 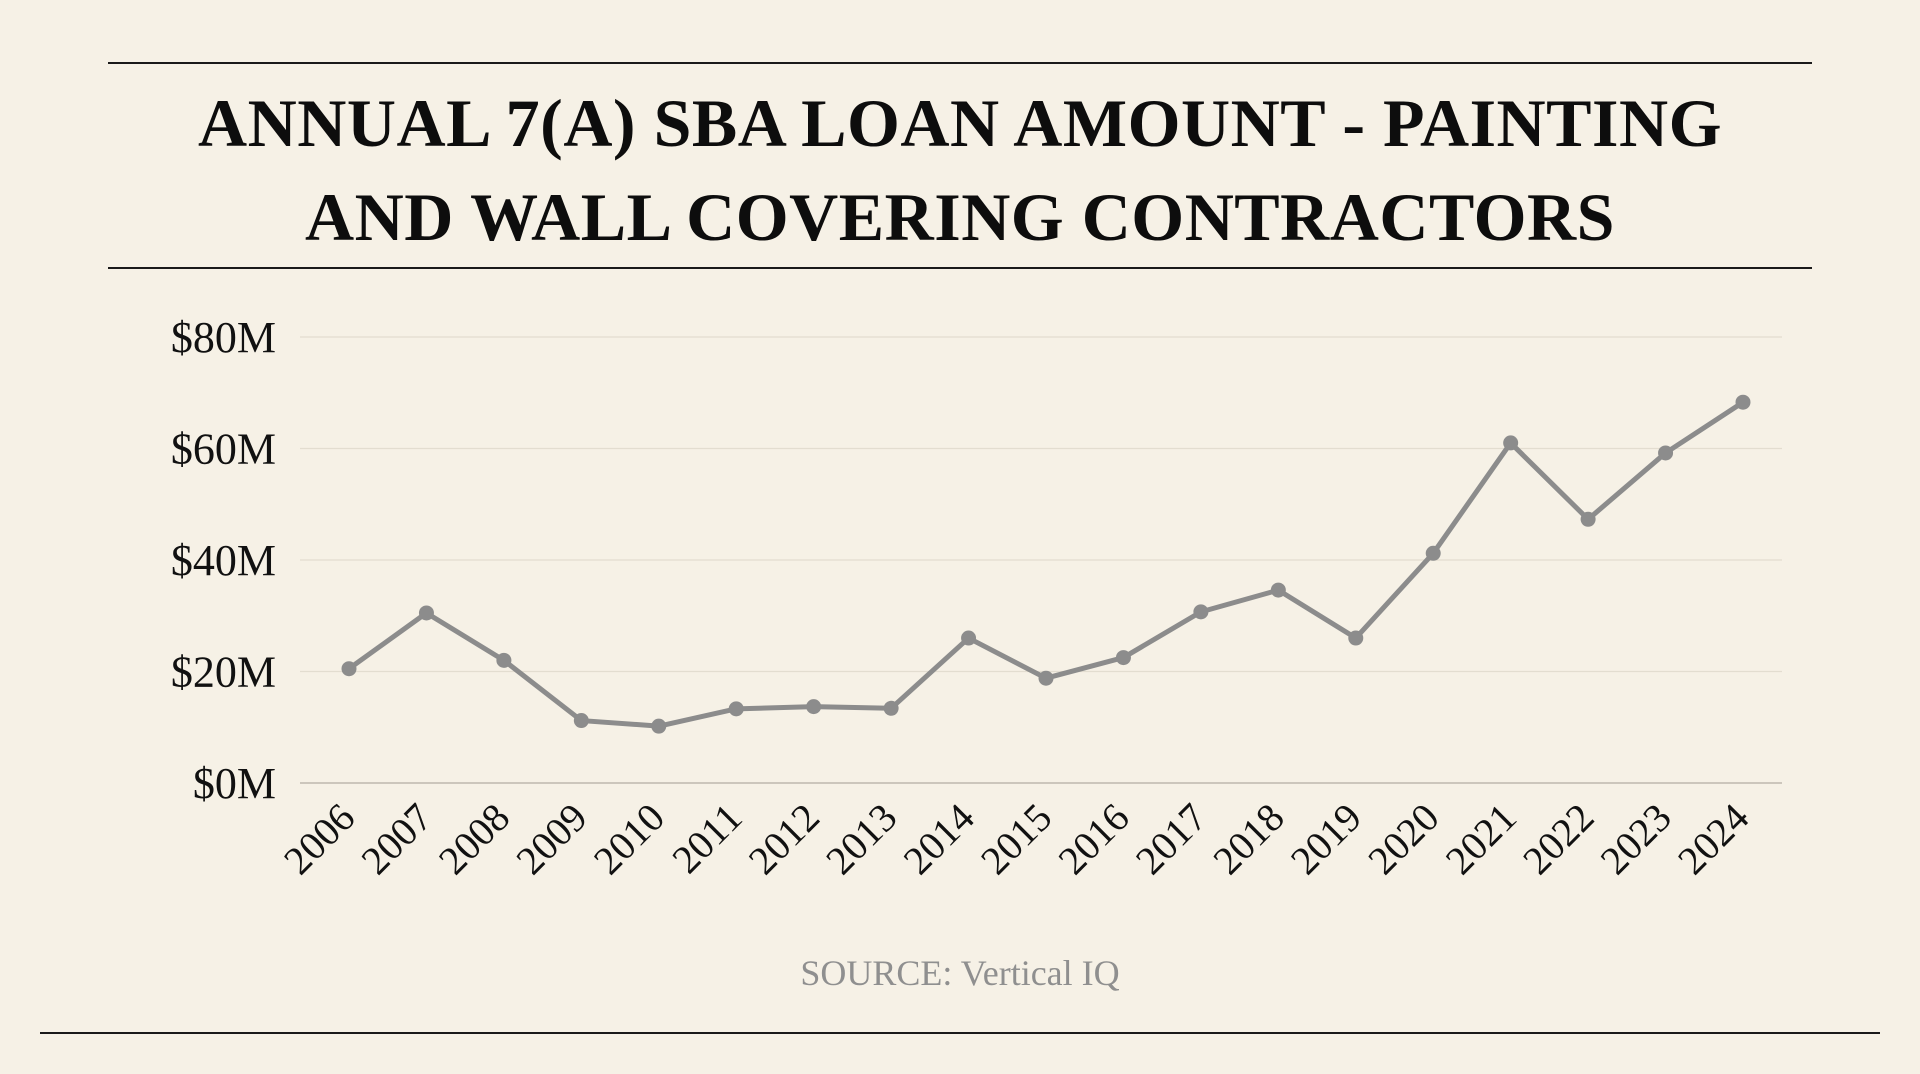 I want to click on data-point-2023, so click(x=1666, y=453).